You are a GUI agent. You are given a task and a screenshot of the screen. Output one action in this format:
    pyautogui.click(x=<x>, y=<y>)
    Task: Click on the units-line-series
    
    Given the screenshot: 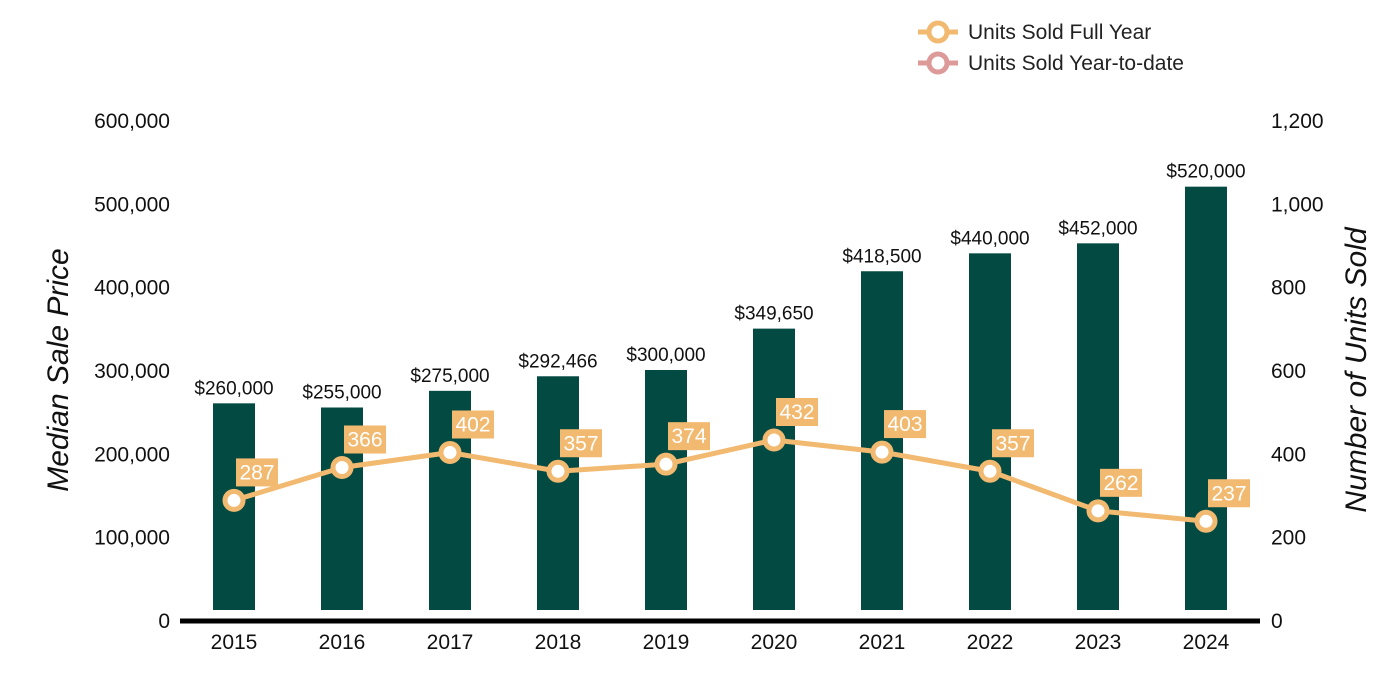 What is the action you would take?
    pyautogui.click(x=720, y=480)
    